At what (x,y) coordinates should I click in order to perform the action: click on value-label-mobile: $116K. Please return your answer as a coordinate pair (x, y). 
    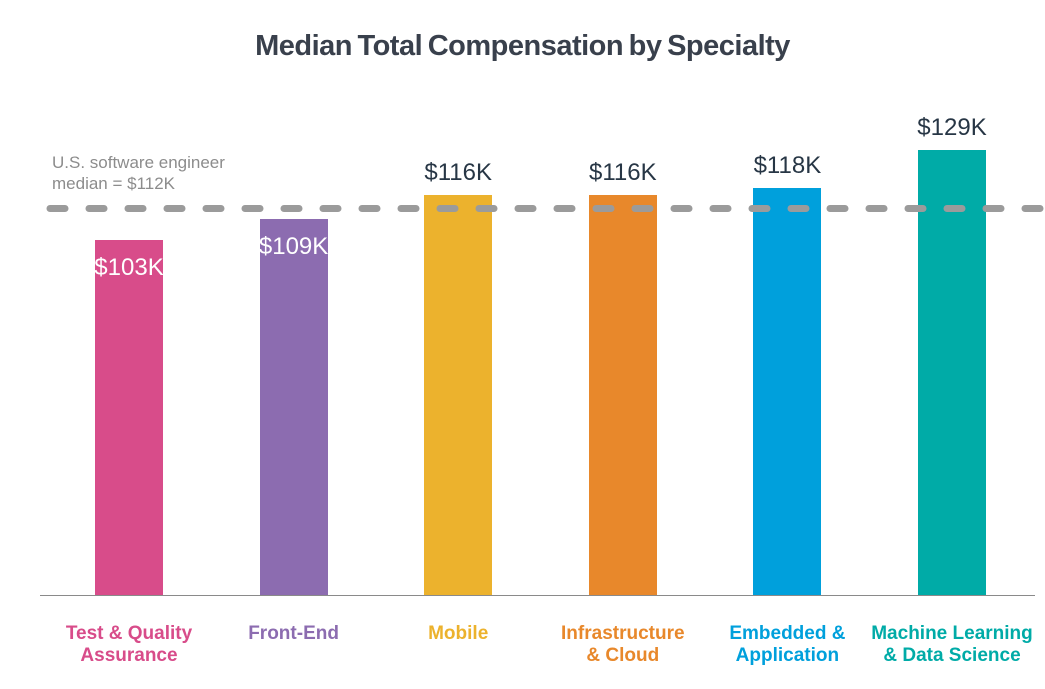
    Looking at the image, I should click on (458, 172).